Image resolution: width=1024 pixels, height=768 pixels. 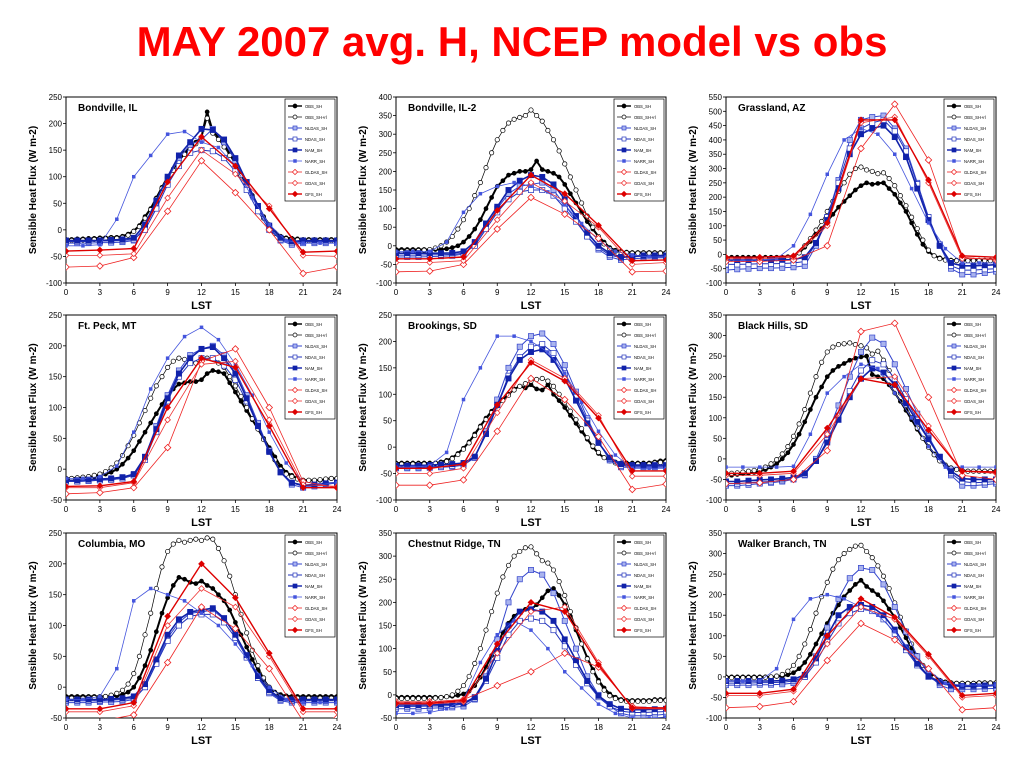 I want to click on y-tick-label: 400, so click(x=386, y=97).